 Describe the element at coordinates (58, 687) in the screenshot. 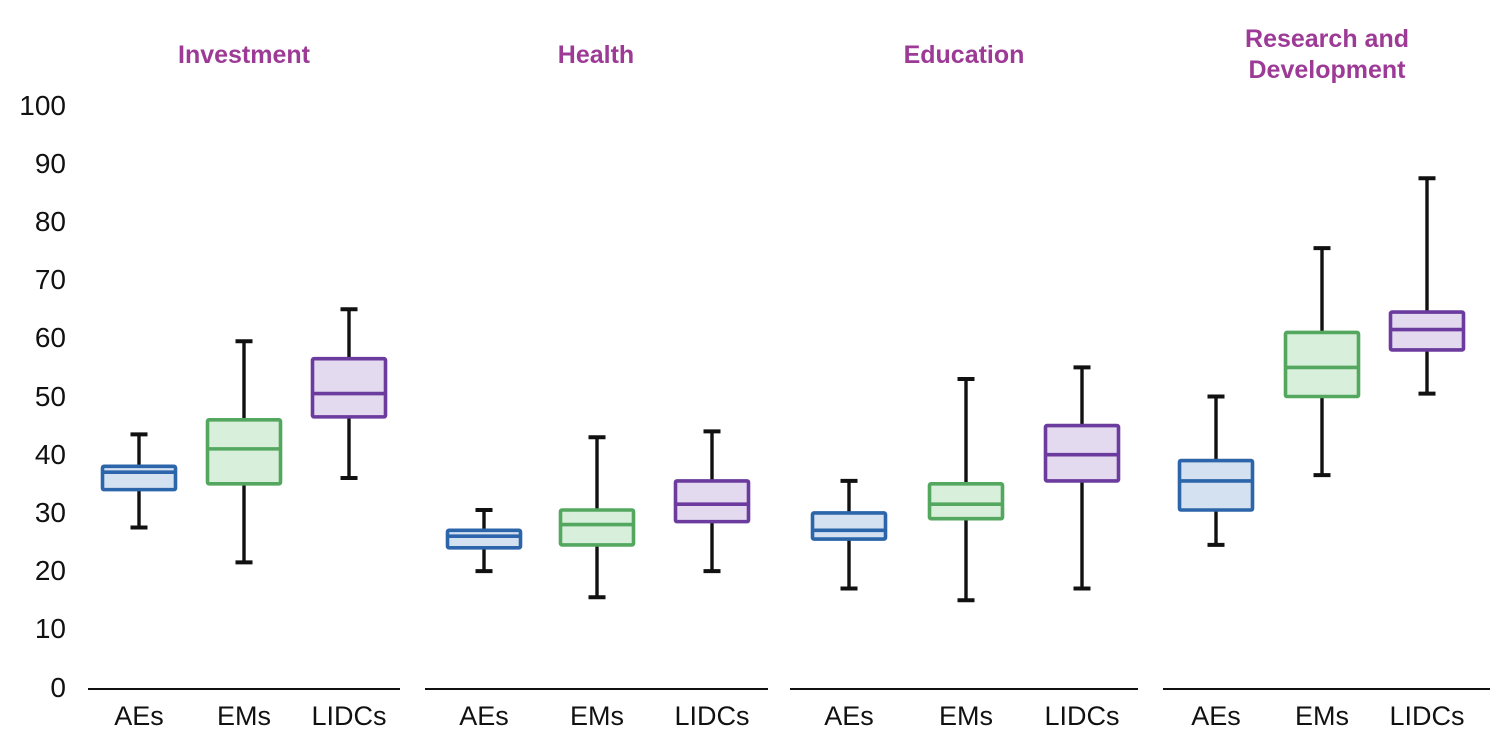

I see `y-tick-label: 0` at that location.